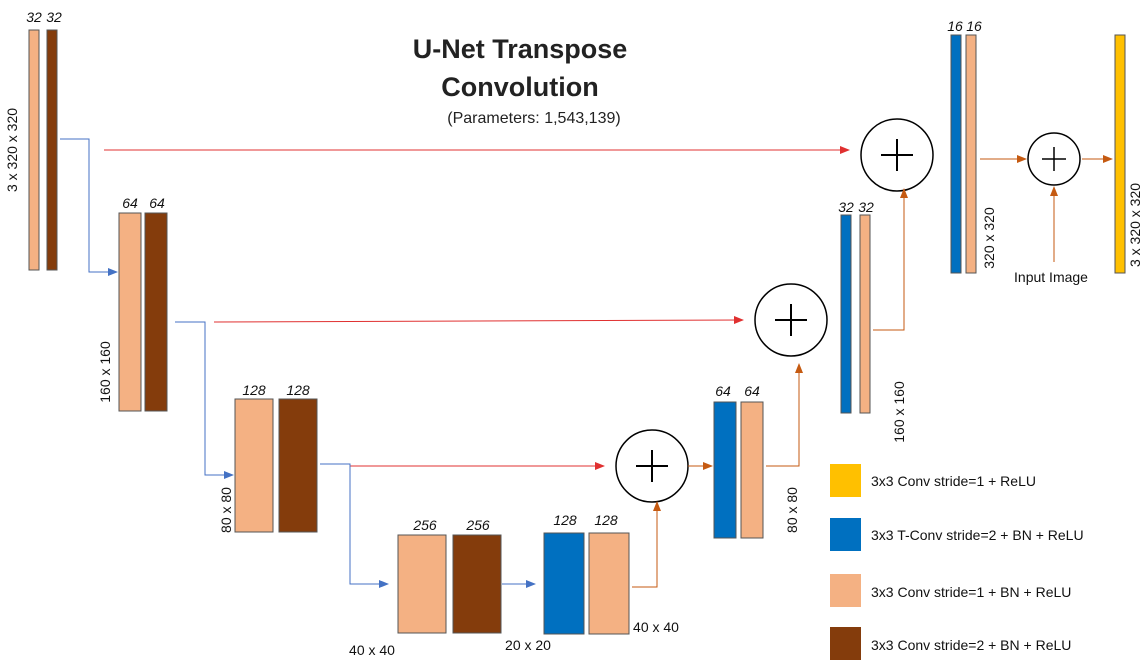  What do you see at coordinates (897, 155) in the screenshot?
I see `add-circle-level1` at bounding box center [897, 155].